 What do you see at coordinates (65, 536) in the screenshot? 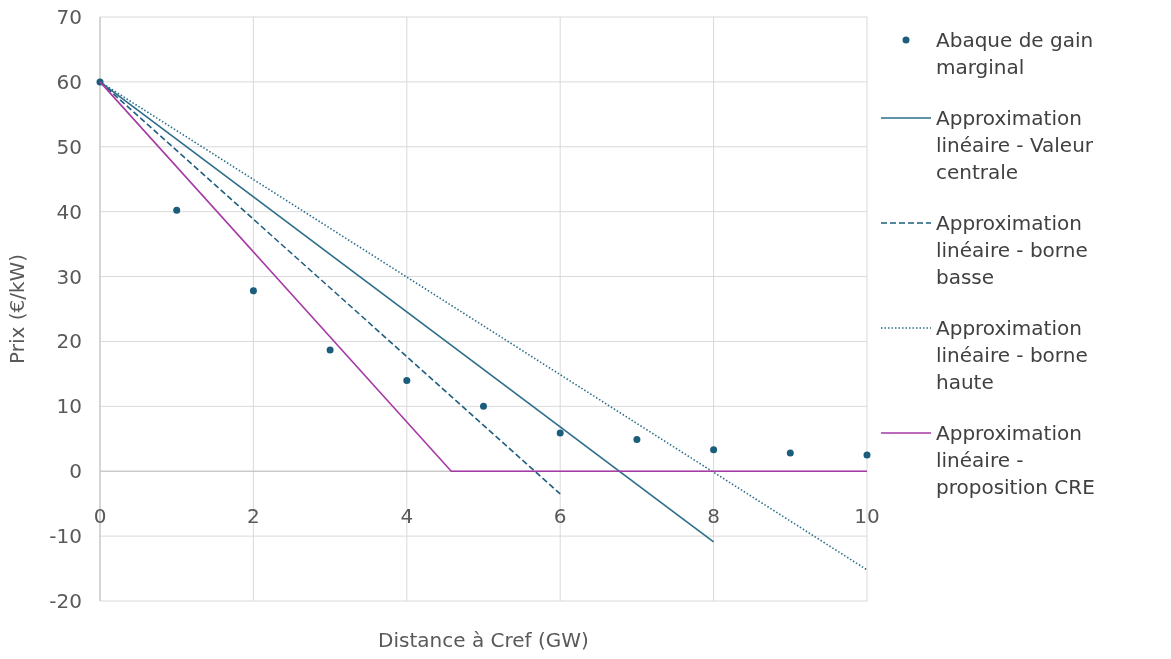
I see `y-tick-label: -10` at bounding box center [65, 536].